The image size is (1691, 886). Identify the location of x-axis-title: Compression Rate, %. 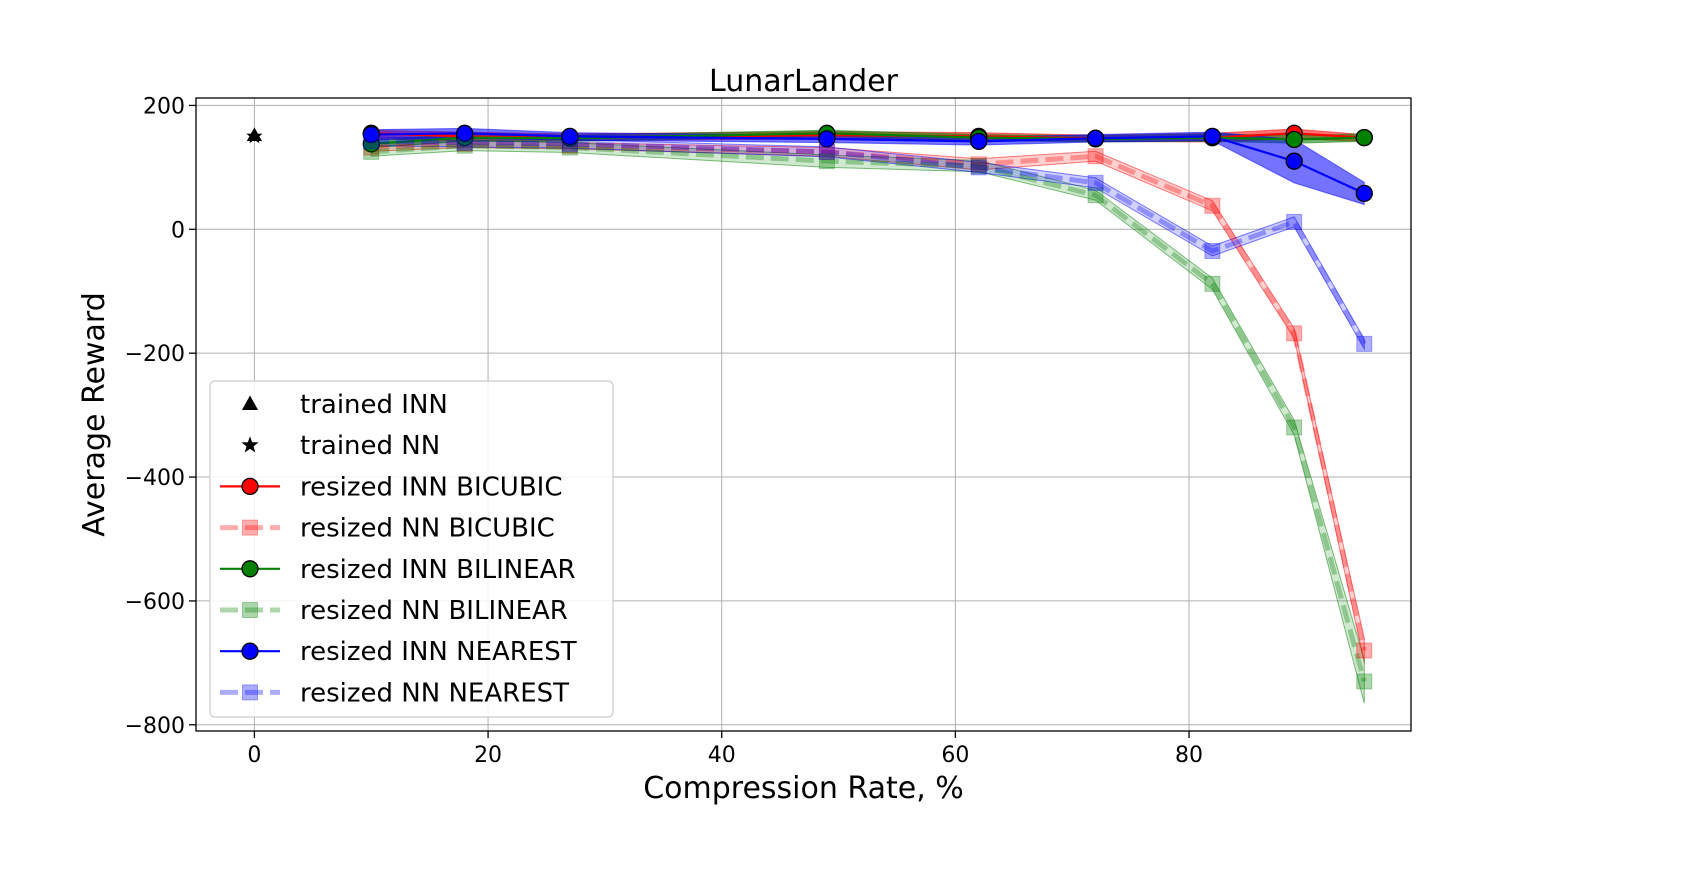
(803, 788).